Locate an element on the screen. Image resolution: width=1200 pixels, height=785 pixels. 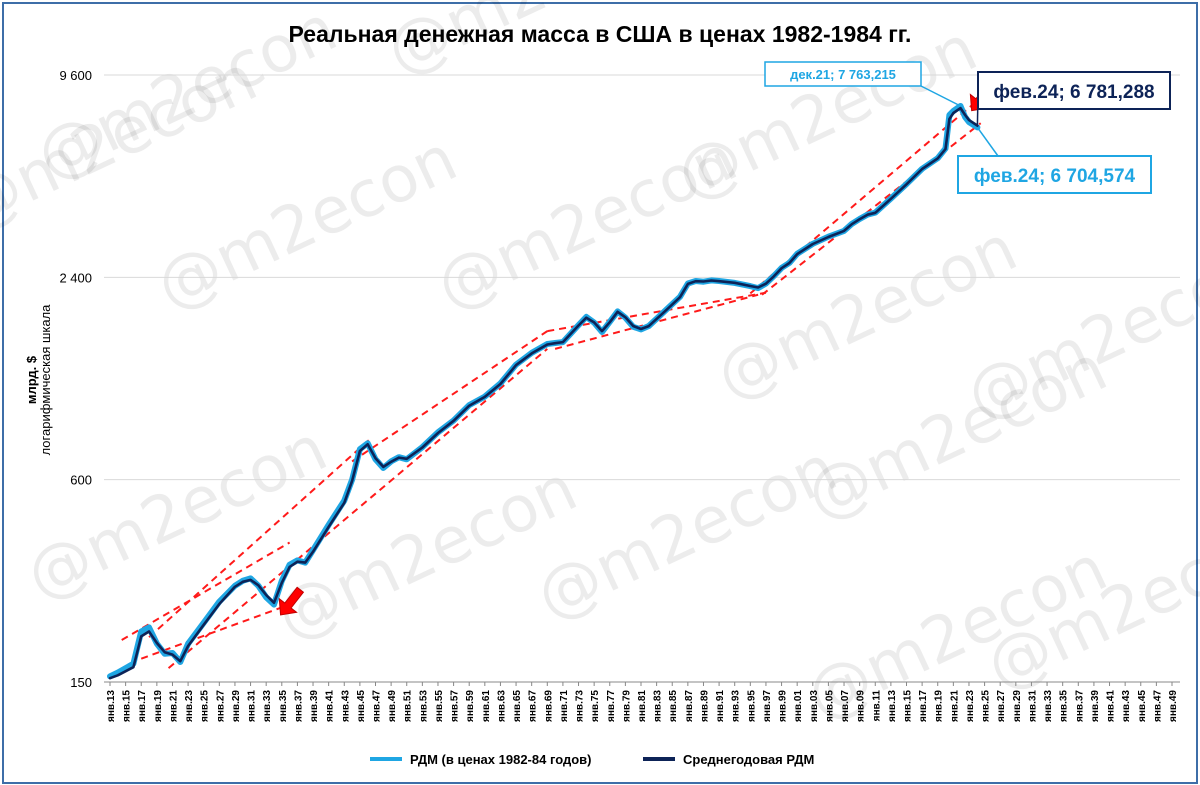
annotation-leader-dec21 is located at coordinates (940, 96).